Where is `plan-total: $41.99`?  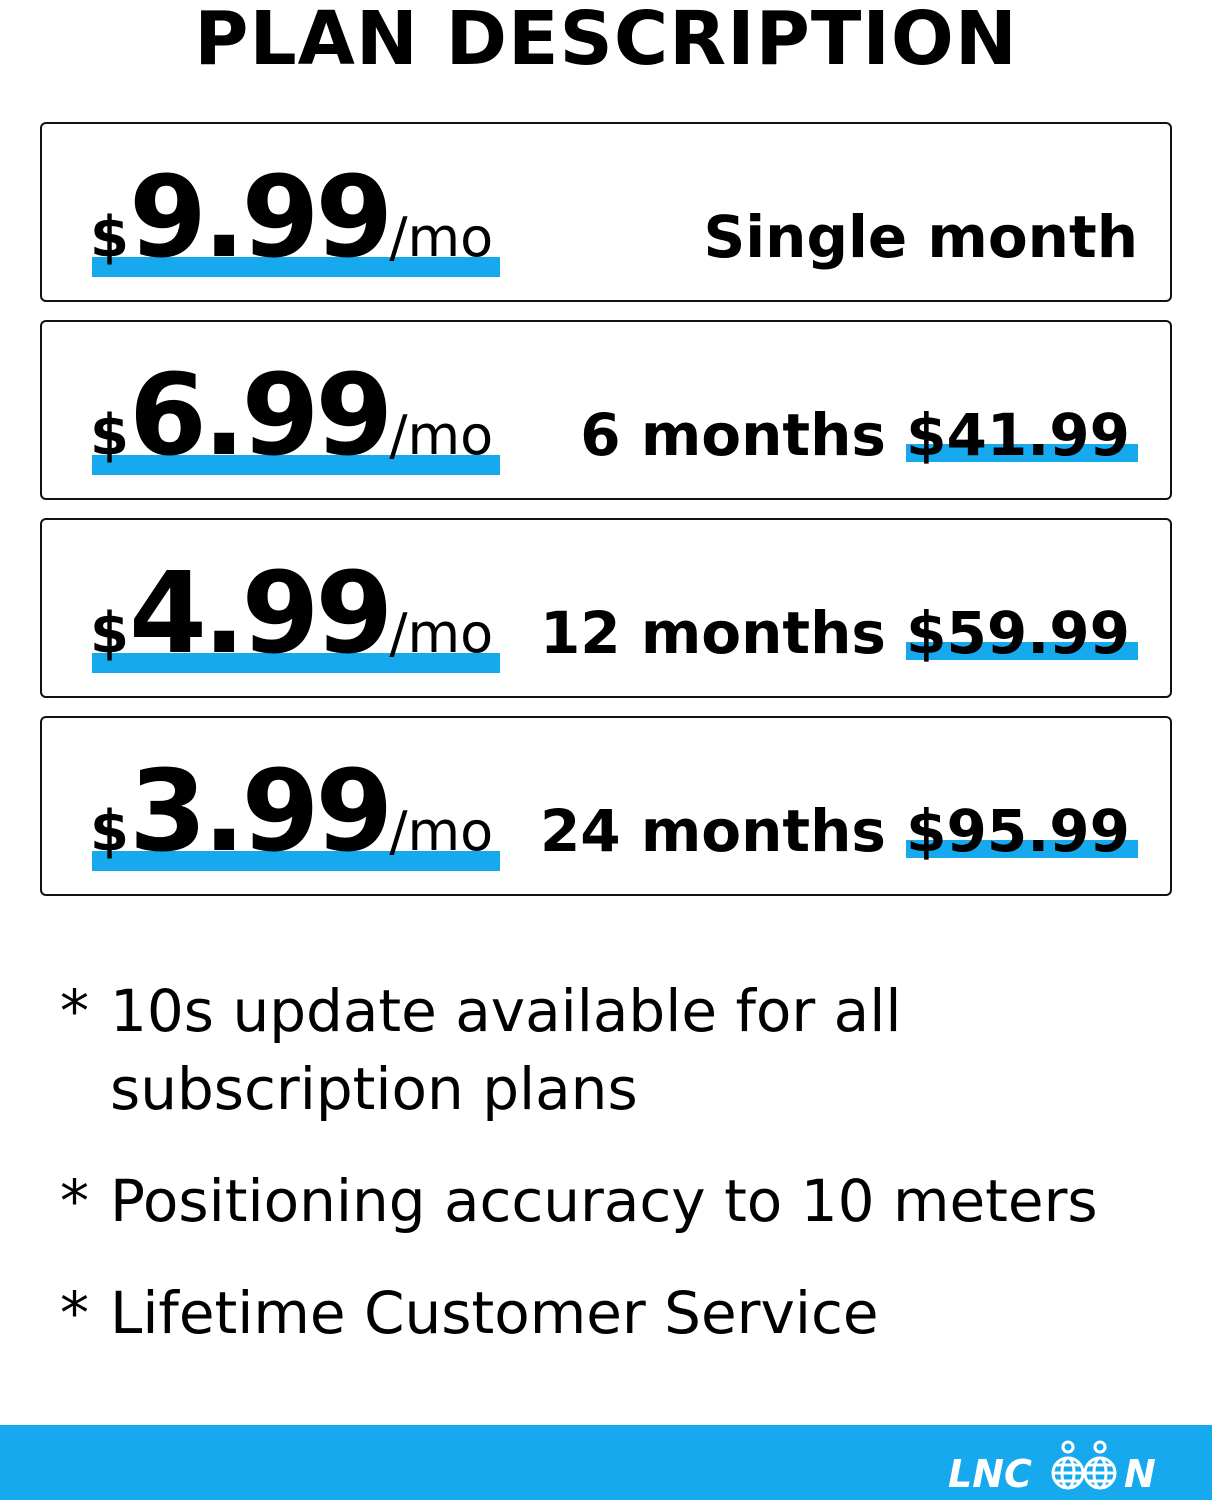 plan-total: $41.99 is located at coordinates (1022, 435).